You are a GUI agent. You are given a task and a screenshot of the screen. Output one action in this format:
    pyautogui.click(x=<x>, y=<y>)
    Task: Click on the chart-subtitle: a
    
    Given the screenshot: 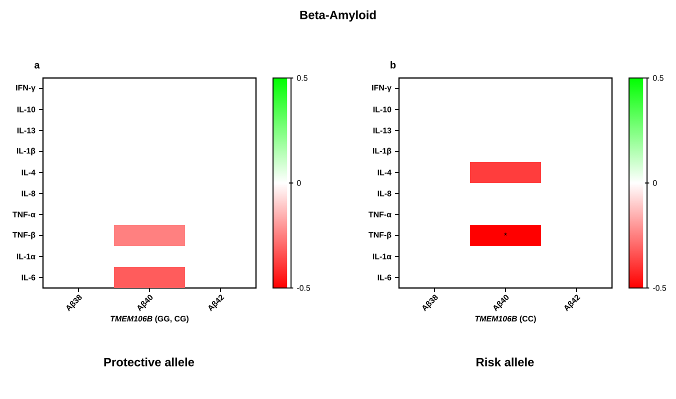 What is the action you would take?
    pyautogui.click(x=37, y=65)
    